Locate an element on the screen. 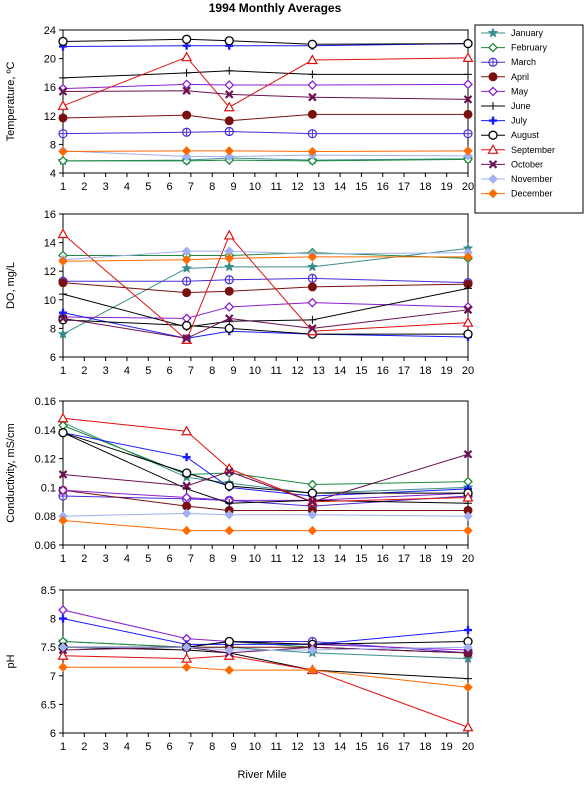 This screenshot has height=789, width=588. x-tick-label: 20 is located at coordinates (468, 559).